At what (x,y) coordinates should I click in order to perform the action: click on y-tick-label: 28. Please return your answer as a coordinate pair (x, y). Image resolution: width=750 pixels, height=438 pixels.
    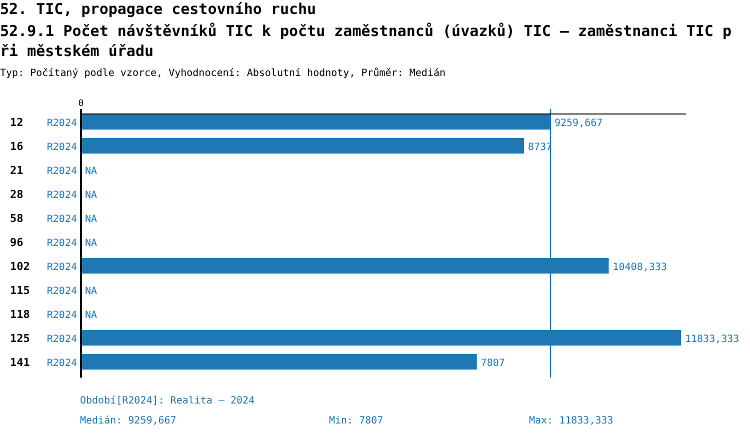
    Looking at the image, I should click on (17, 194).